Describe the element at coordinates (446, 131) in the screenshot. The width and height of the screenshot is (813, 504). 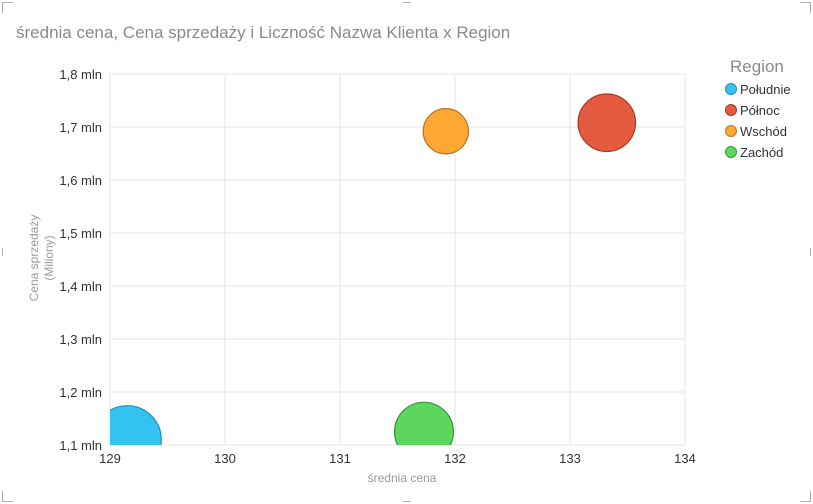
I see `bubble-wschod` at that location.